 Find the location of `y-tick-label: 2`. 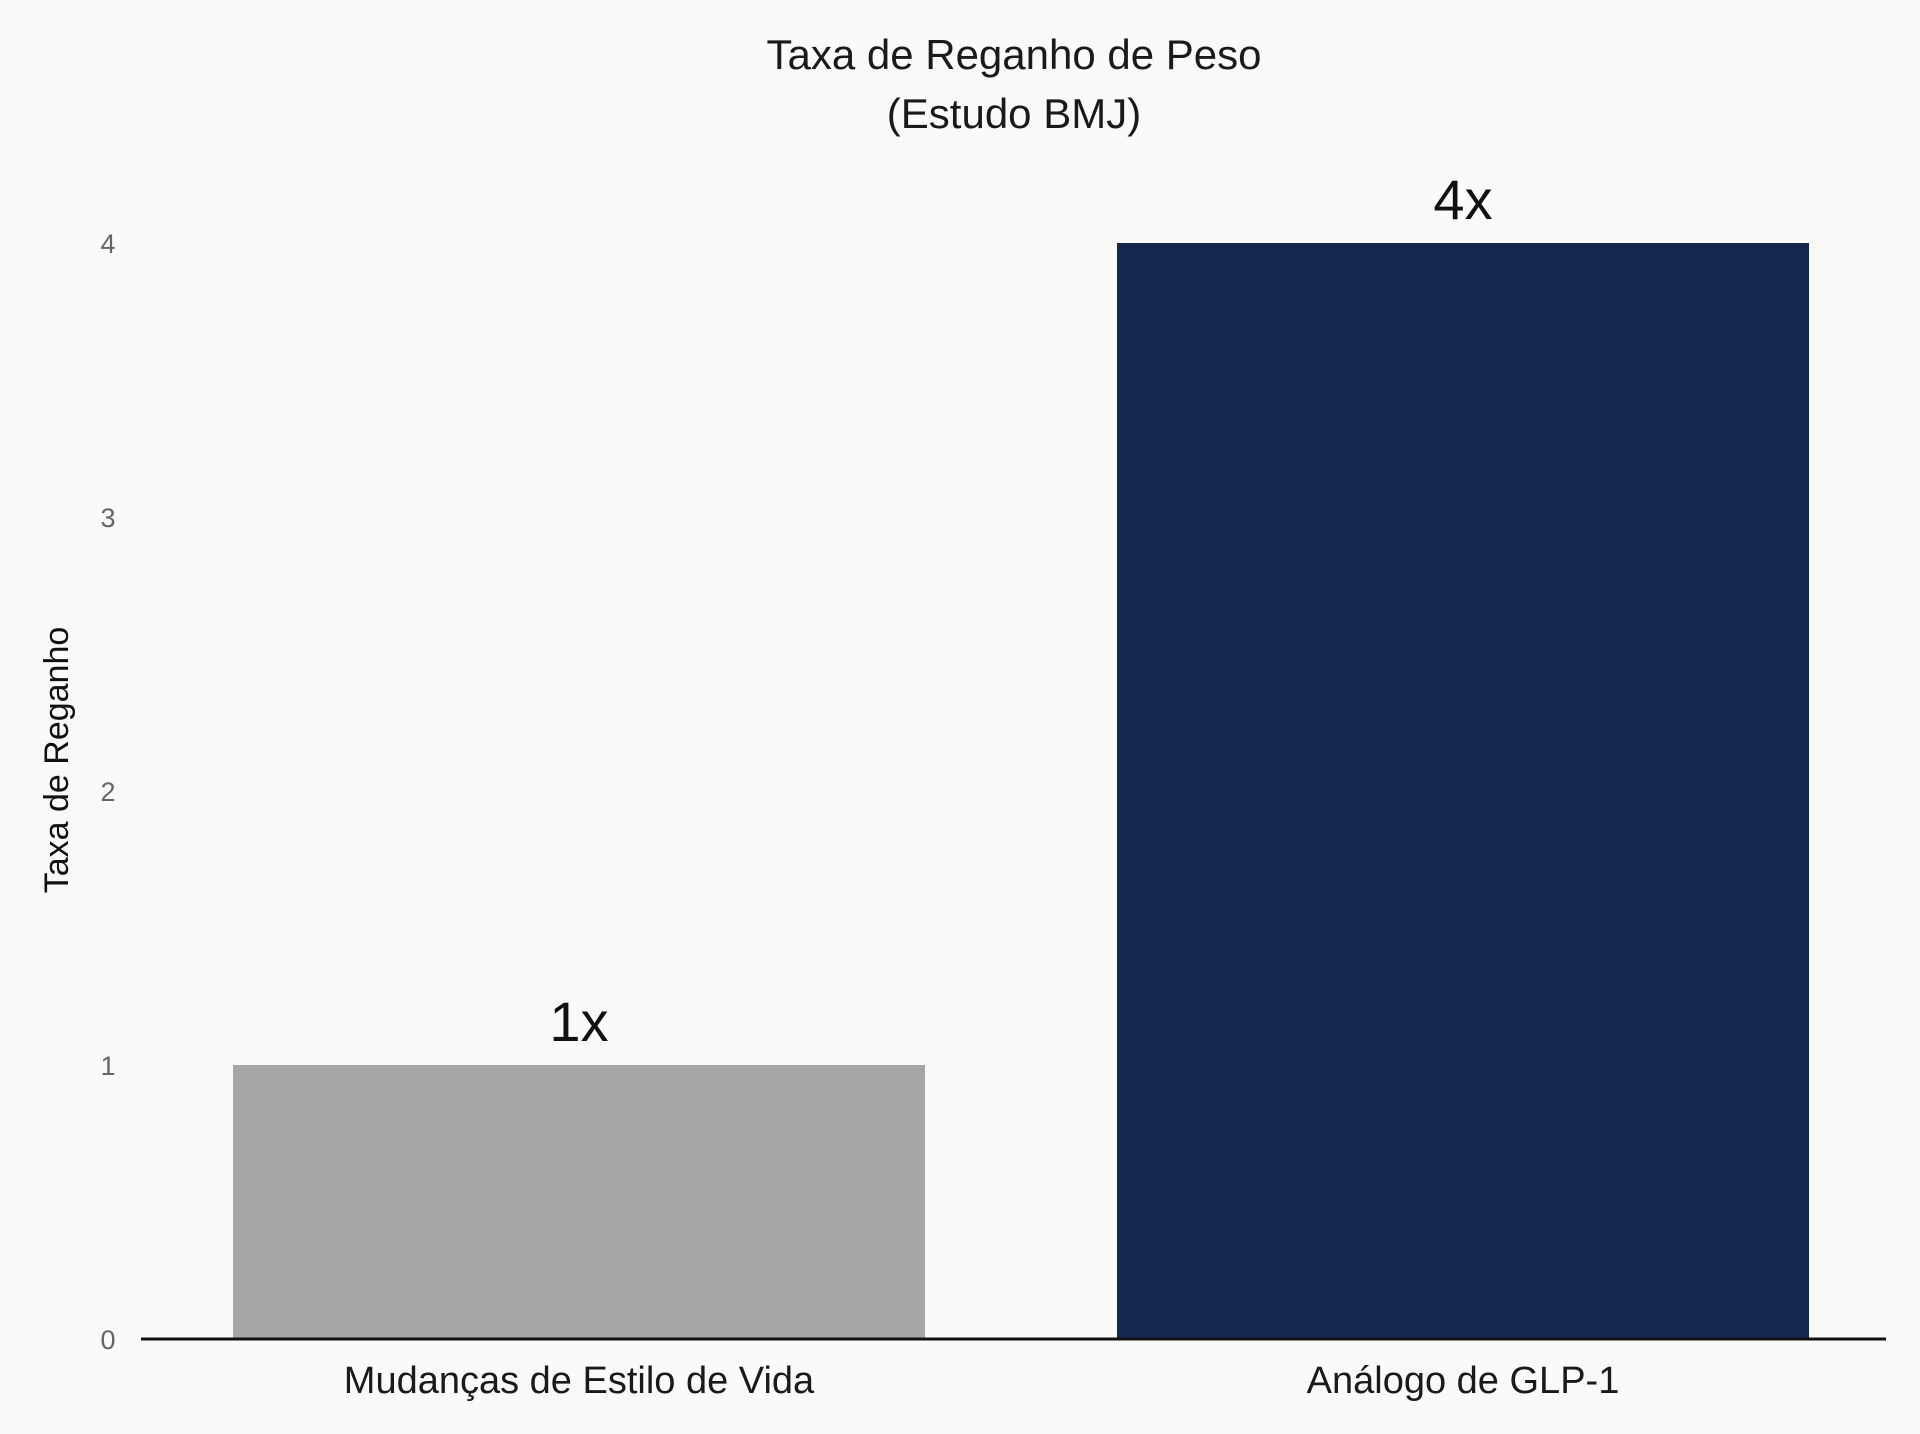

y-tick-label: 2 is located at coordinates (107, 792).